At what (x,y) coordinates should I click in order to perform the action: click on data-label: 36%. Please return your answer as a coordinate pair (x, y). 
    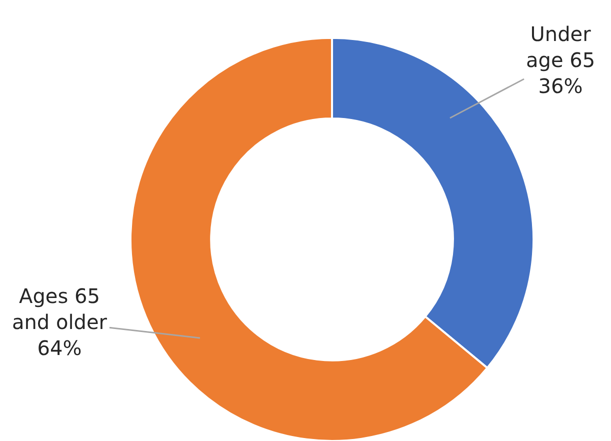
    Looking at the image, I should click on (560, 86).